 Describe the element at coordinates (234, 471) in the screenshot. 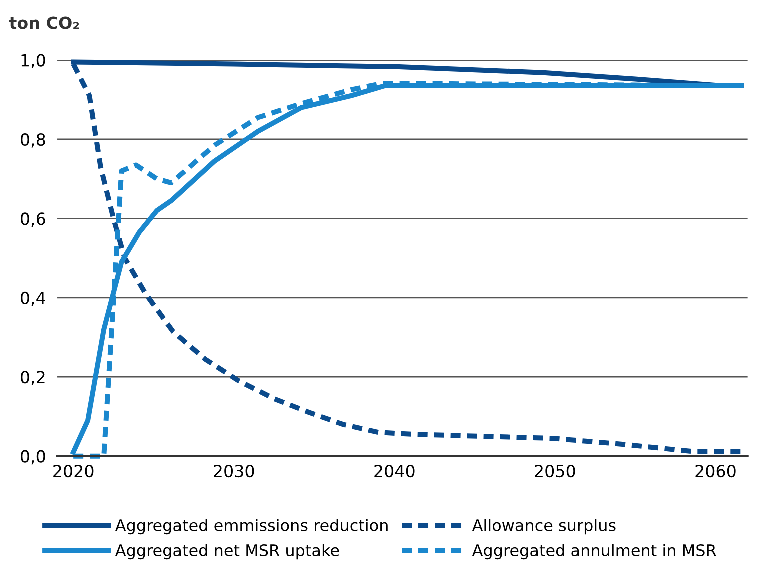

I see `x-tick-label: 2030` at that location.